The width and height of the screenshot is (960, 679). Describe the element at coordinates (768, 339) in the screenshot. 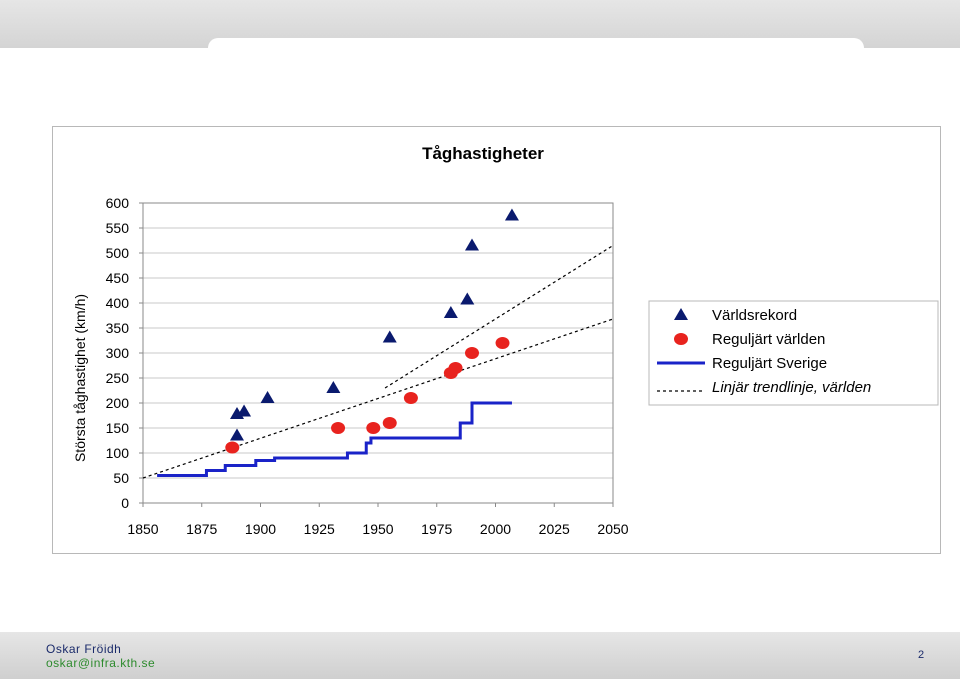

I see `legend-label: Reguljärt världen` at that location.